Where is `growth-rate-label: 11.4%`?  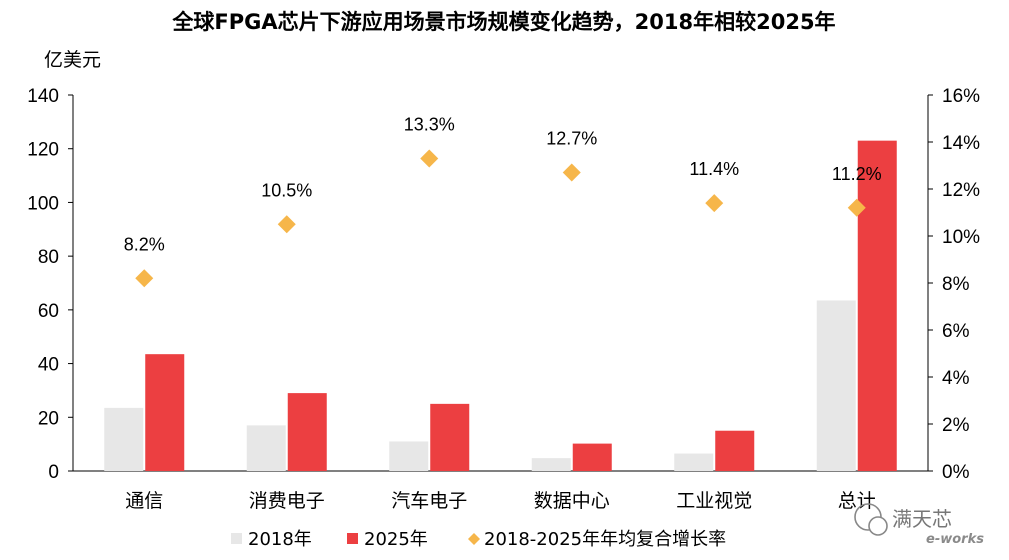
growth-rate-label: 11.4% is located at coordinates (714, 169).